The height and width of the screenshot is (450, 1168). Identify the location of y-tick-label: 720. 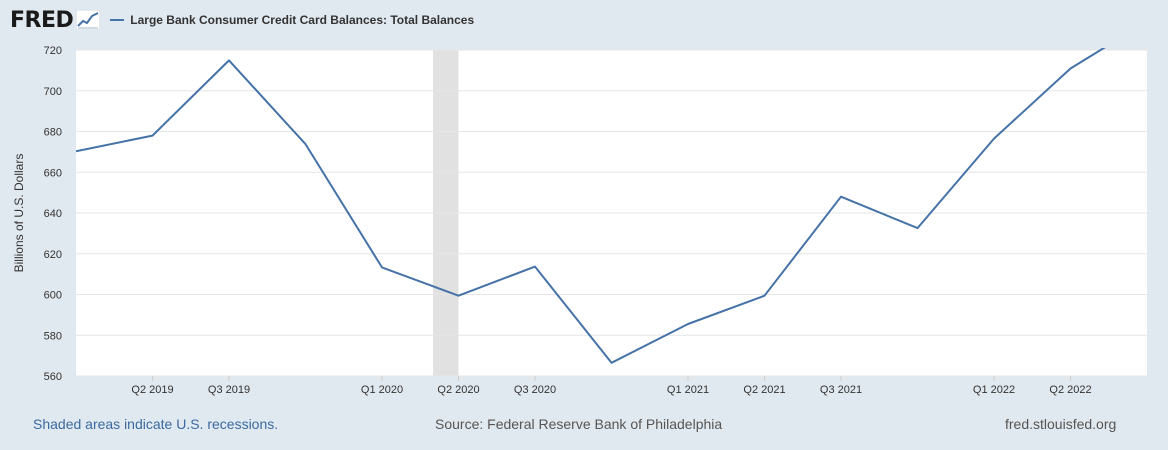
(53, 51).